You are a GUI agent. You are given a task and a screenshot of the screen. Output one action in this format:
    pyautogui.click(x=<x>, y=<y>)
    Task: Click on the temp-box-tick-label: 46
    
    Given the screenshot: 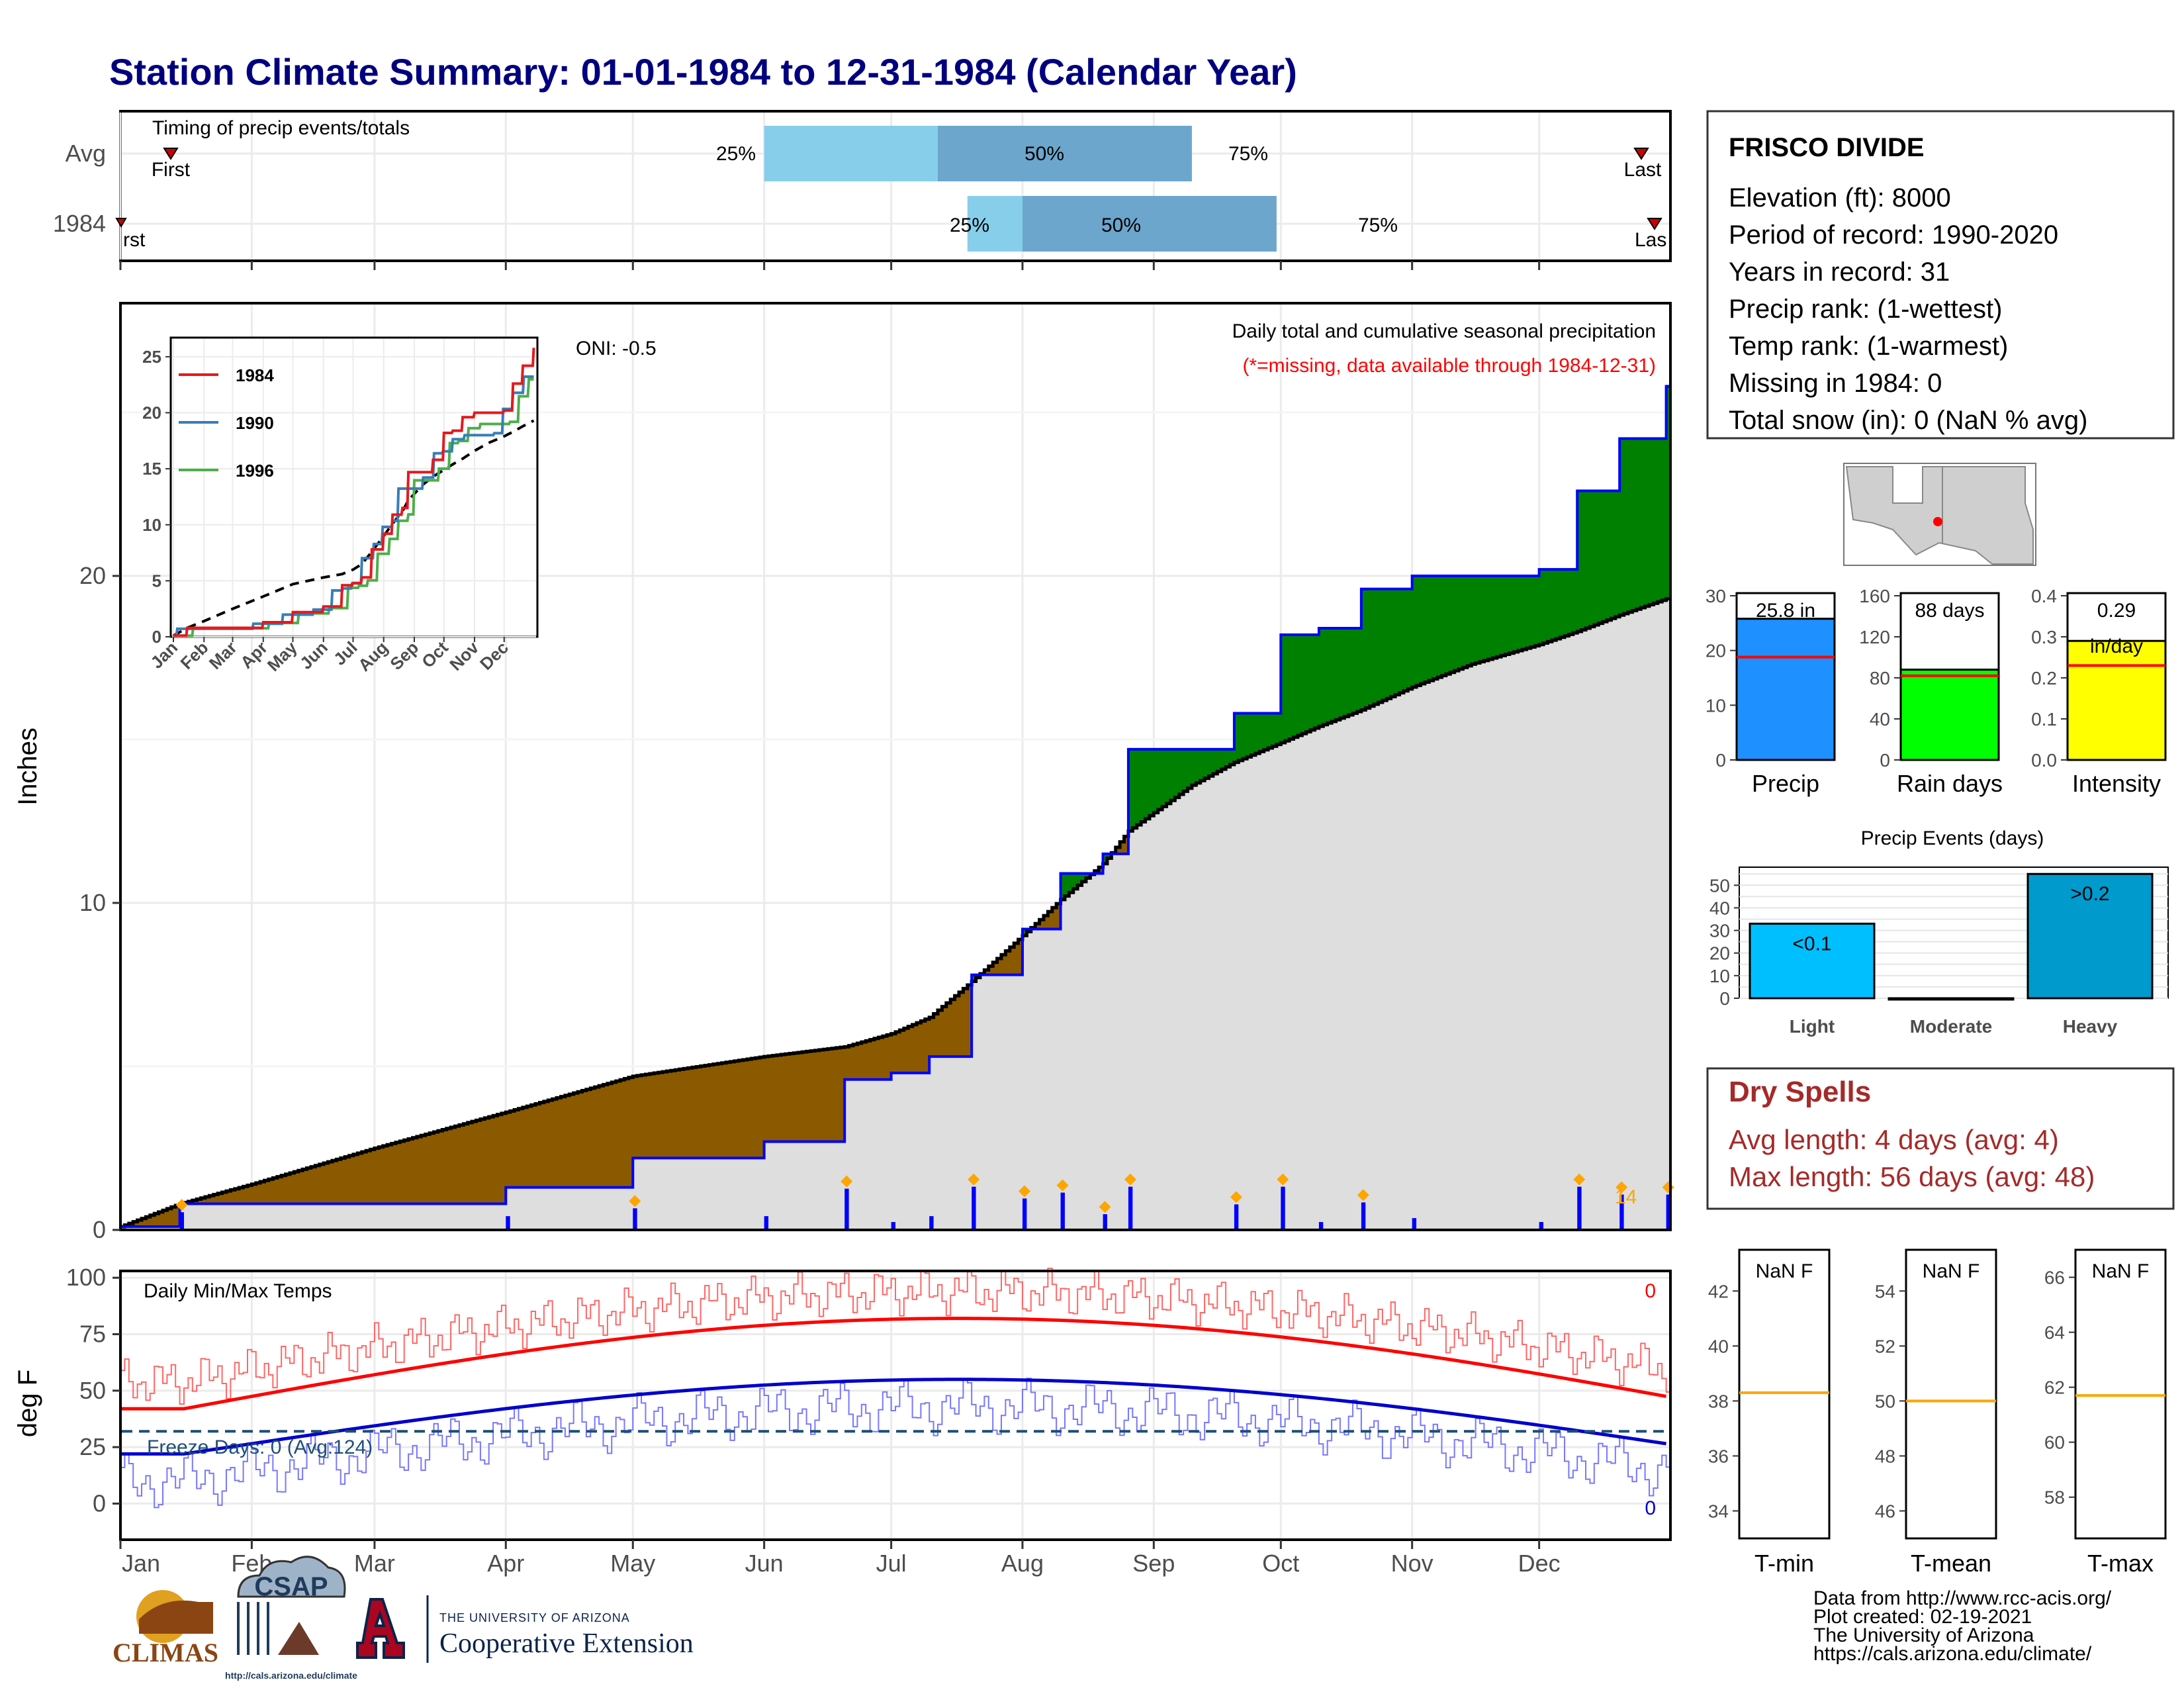 What is the action you would take?
    pyautogui.click(x=1885, y=1511)
    